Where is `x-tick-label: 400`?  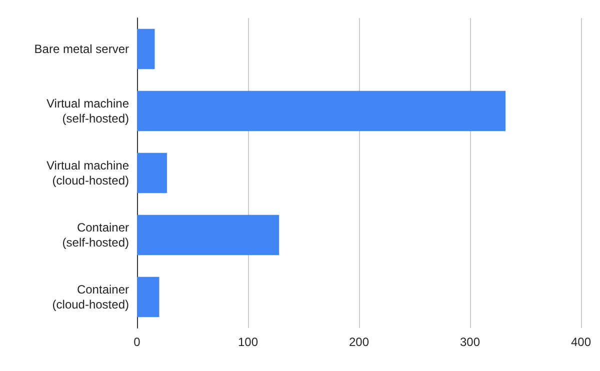
x-tick-label: 400 is located at coordinates (581, 342).